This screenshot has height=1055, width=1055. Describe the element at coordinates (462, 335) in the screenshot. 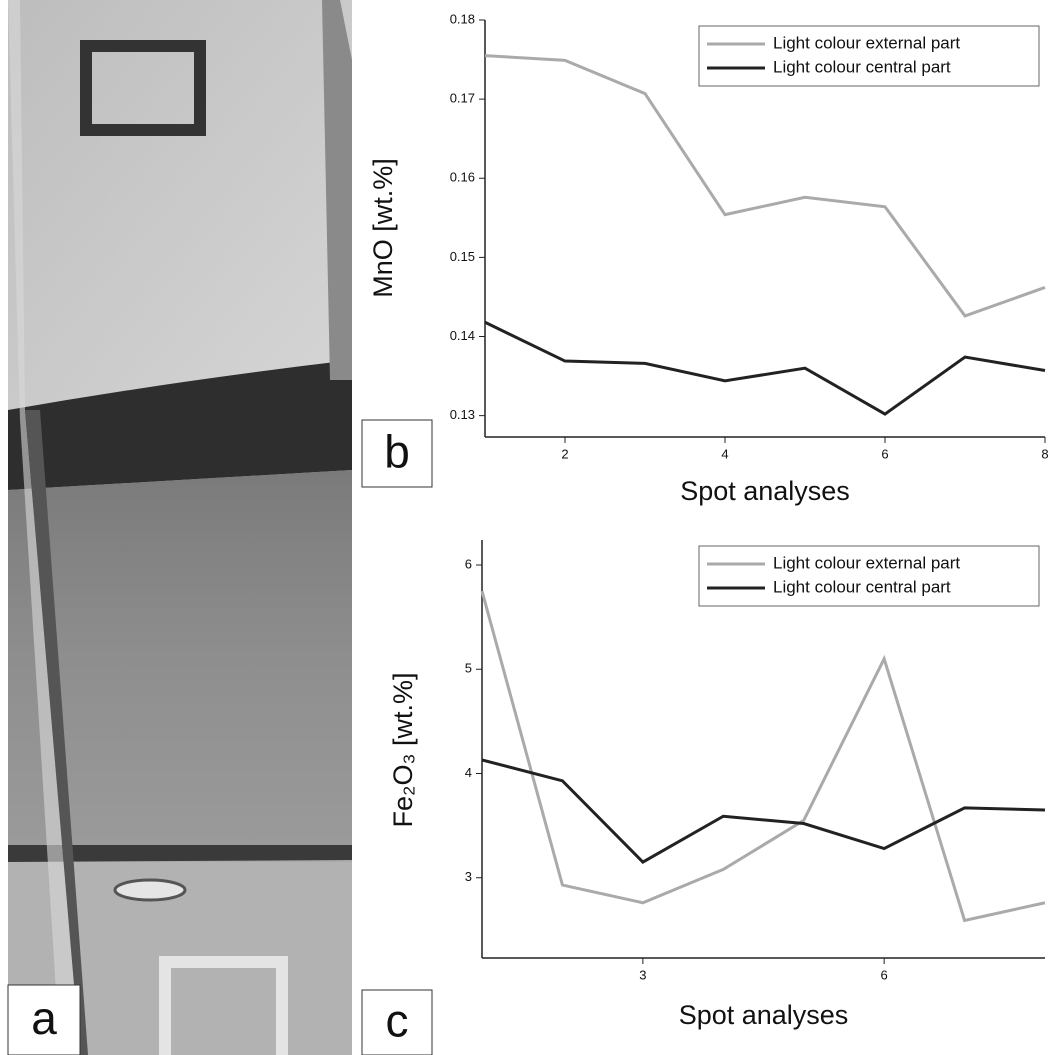

I see `y-tick-label: 0.14` at that location.